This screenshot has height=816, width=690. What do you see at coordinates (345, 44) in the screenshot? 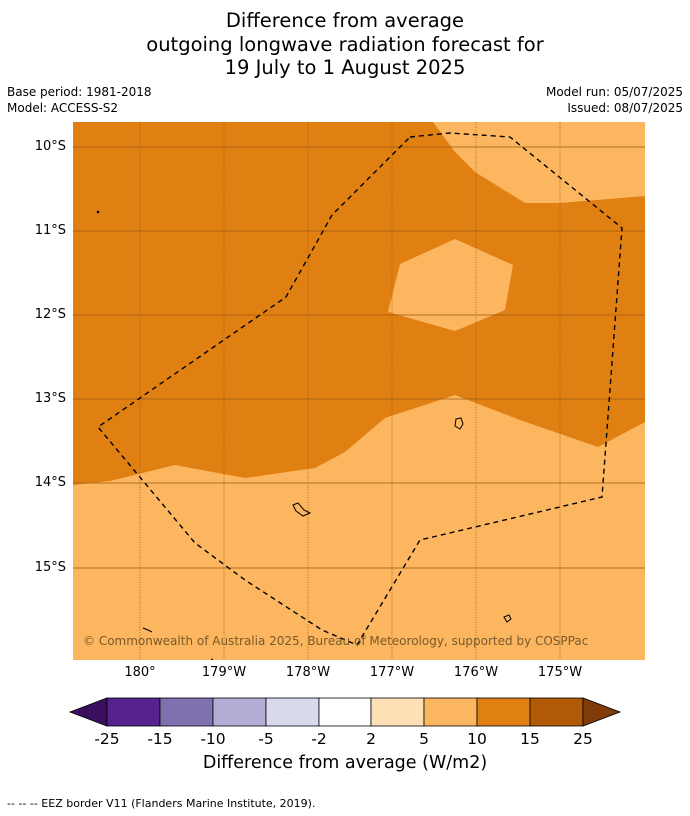
I see `title-line-2: outgoing longwave radiation forecast for` at bounding box center [345, 44].